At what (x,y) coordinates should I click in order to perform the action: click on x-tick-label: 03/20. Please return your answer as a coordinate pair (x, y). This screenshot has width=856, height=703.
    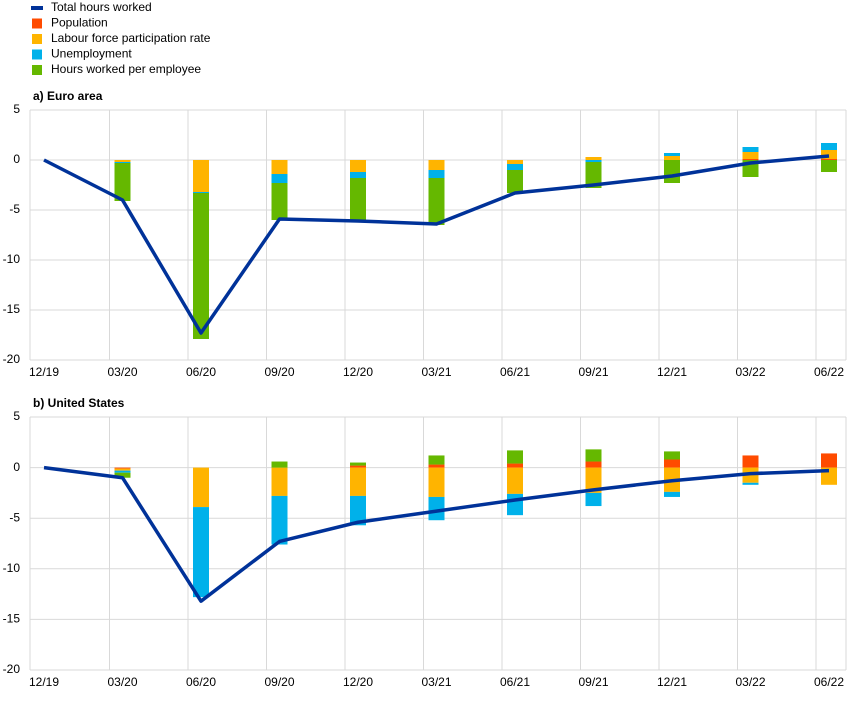
    Looking at the image, I should click on (122, 682).